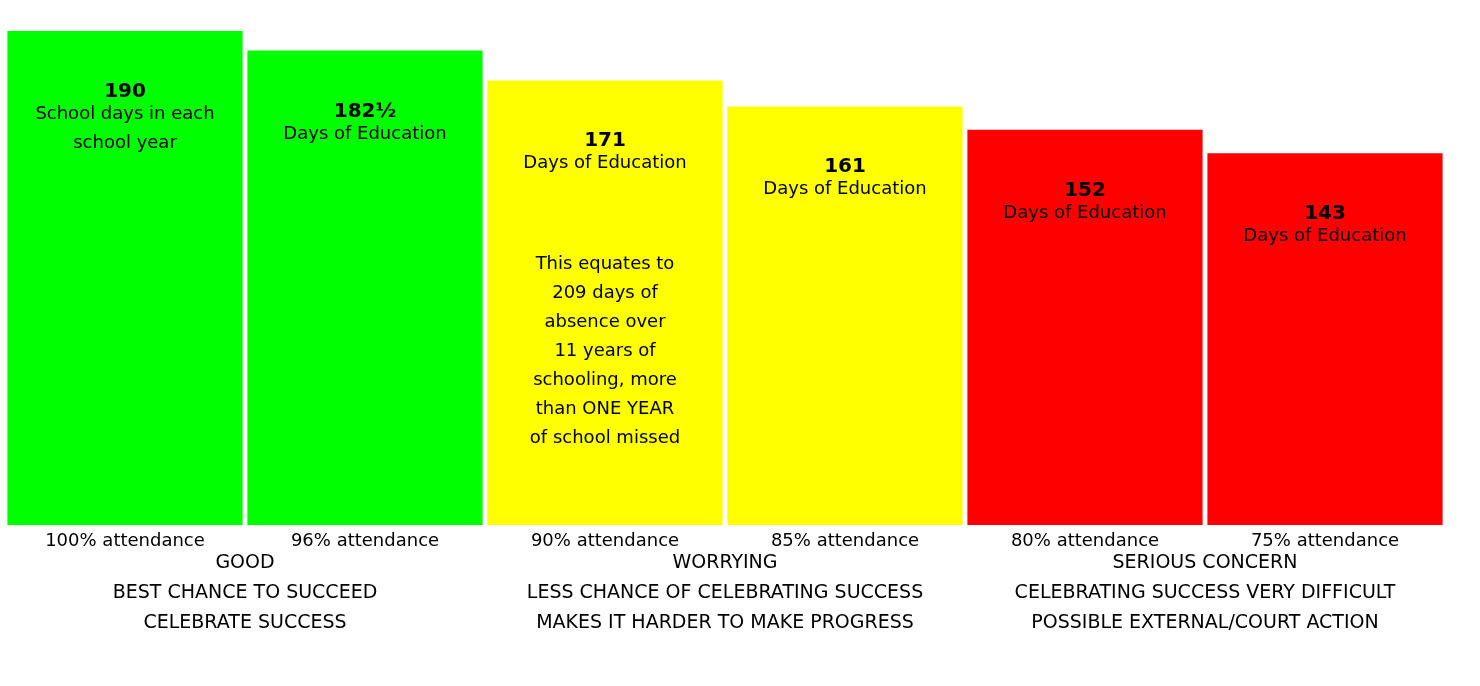 Image resolution: width=1480 pixels, height=686 pixels. I want to click on data-label: 190, so click(125, 90).